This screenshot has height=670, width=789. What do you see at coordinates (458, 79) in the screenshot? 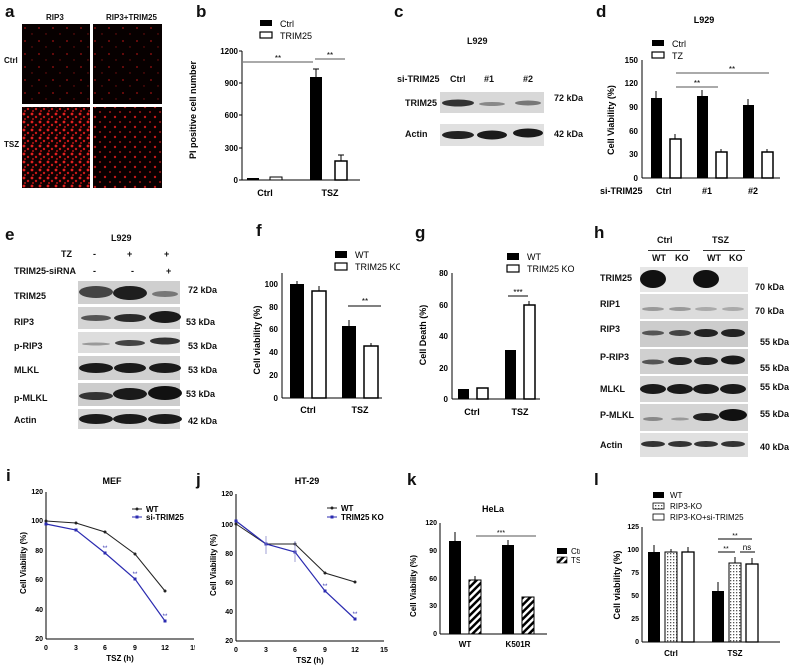
I see `lane-label: Ctrl` at bounding box center [458, 79].